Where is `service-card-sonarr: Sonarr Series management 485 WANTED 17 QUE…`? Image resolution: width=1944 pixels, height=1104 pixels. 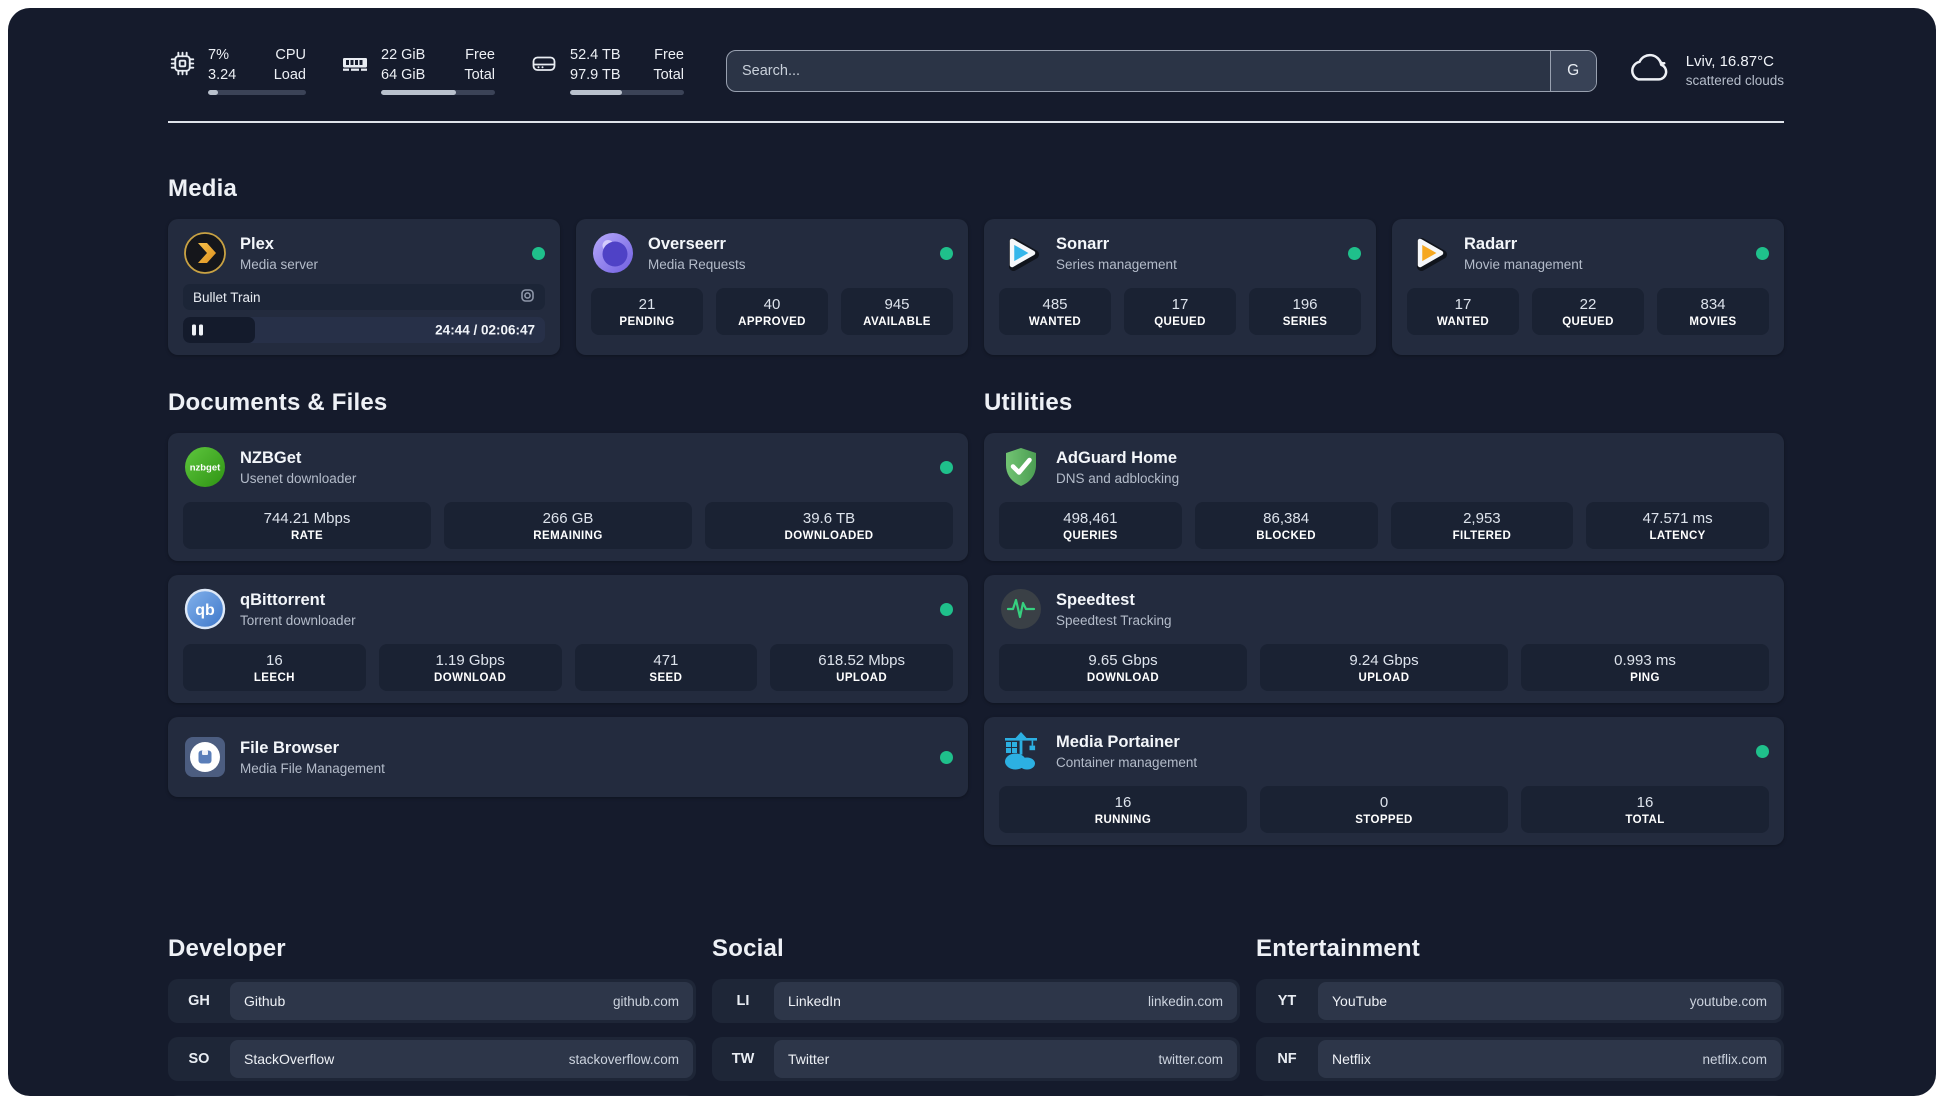
service-card-sonarr: Sonarr Series management 485 WANTED 17 QUE… is located at coordinates (1180, 287).